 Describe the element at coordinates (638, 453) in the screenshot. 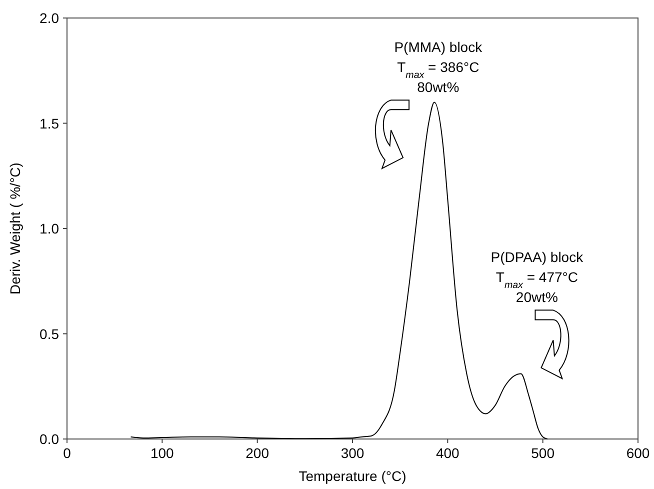

I see `x-tick-label: 600` at that location.